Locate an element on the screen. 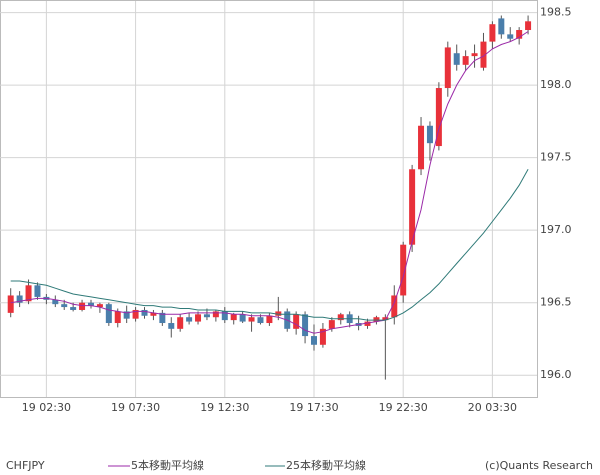 The width and height of the screenshot is (600, 475). y-tick-label: 197.5 is located at coordinates (556, 157).